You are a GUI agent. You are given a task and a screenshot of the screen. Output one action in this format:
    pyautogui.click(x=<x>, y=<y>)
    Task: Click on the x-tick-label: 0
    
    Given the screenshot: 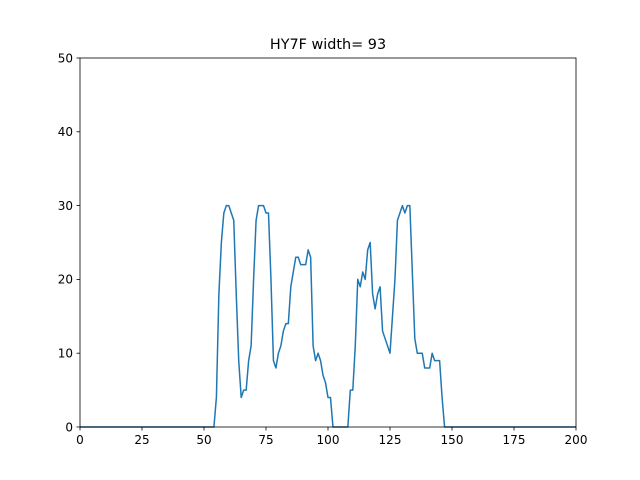 What is the action you would take?
    pyautogui.click(x=80, y=440)
    